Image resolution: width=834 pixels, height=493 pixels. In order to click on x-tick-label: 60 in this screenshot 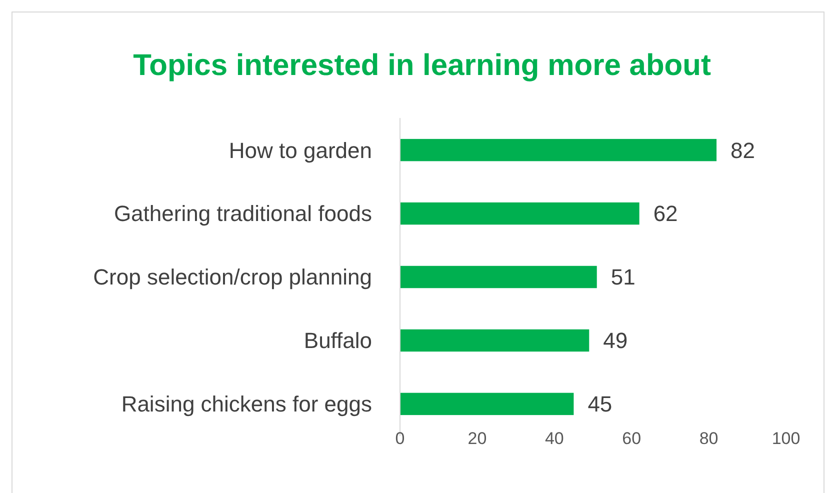, I will do `click(632, 438)`.